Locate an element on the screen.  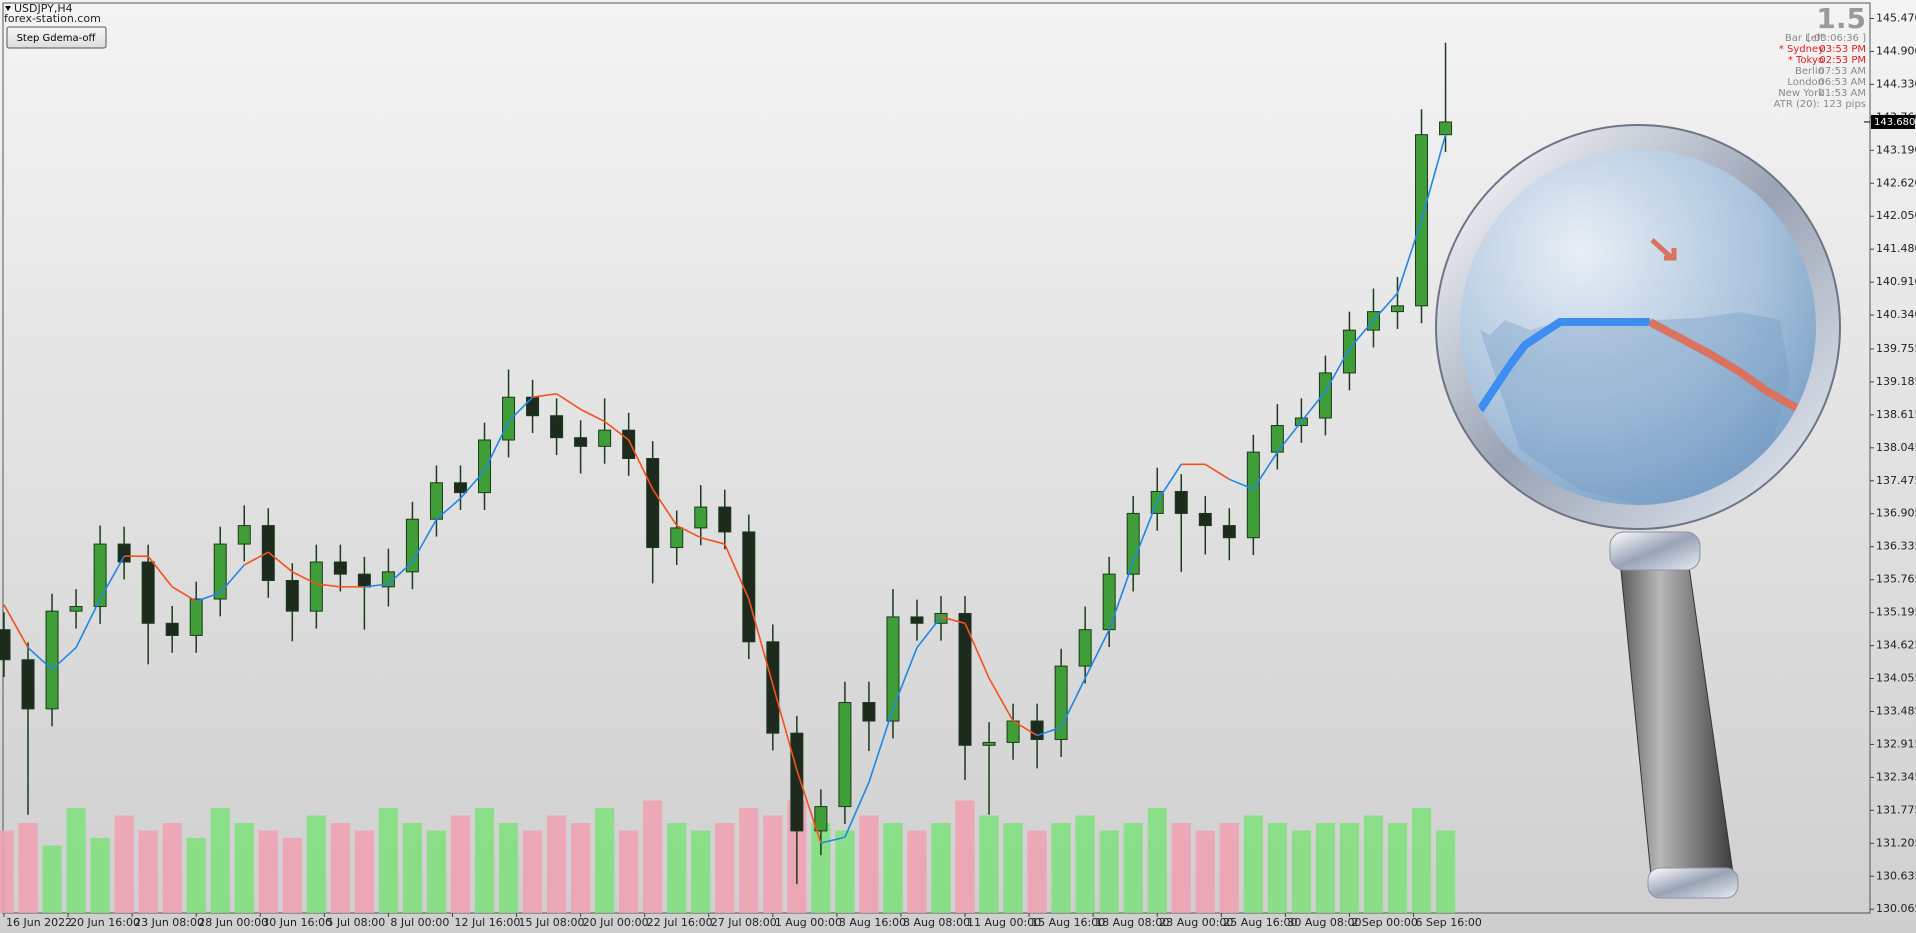
info-label: Bar Left is located at coordinates (1804, 38).